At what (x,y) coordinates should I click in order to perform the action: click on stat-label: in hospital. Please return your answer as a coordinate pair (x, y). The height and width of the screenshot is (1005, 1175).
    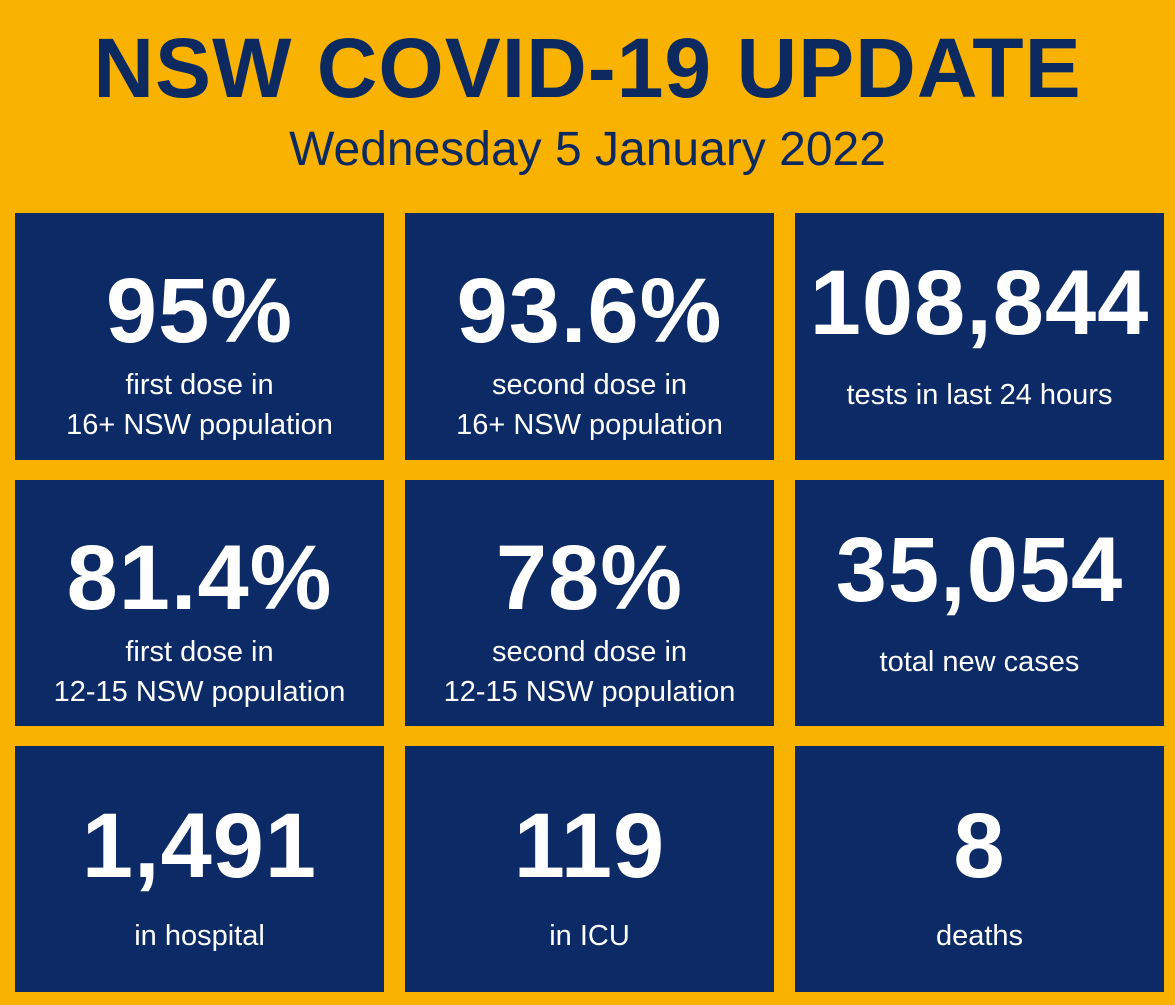
    Looking at the image, I should click on (199, 936).